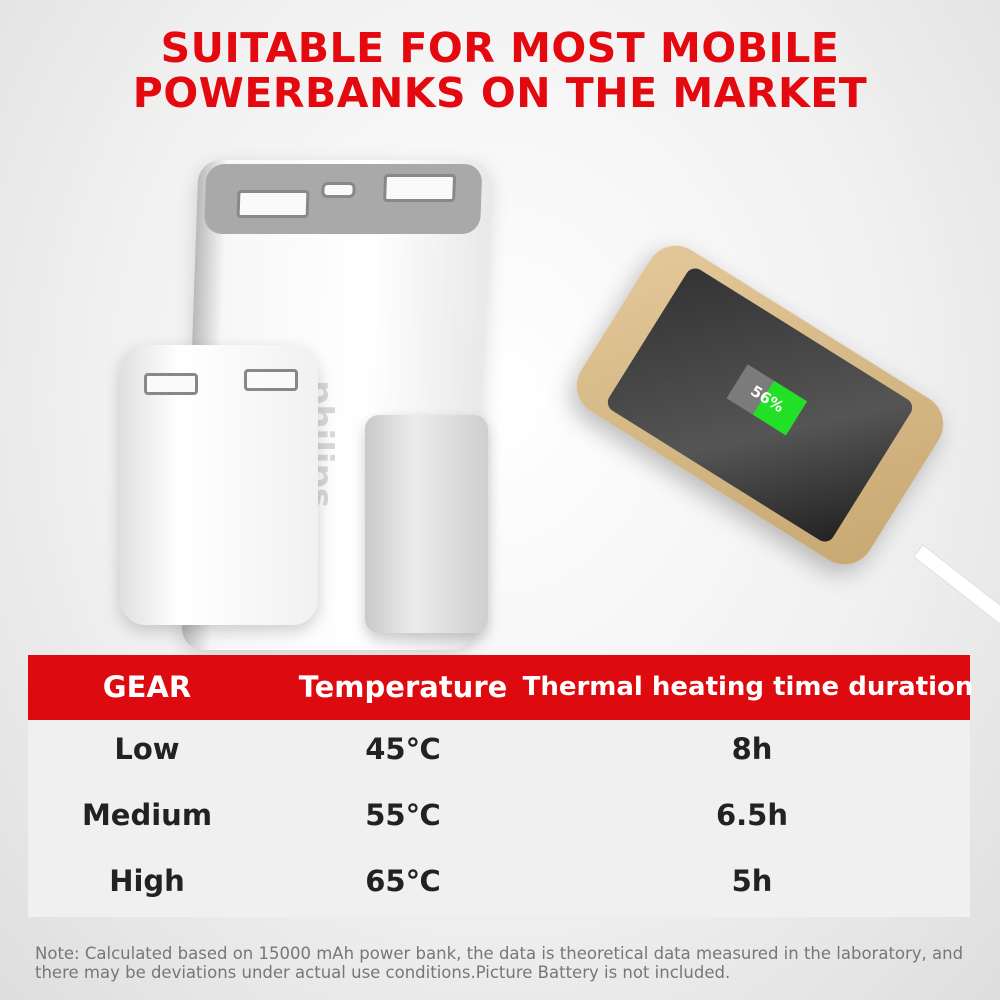 This screenshot has width=1000, height=1000. What do you see at coordinates (147, 815) in the screenshot?
I see `gear-cell: Medium` at bounding box center [147, 815].